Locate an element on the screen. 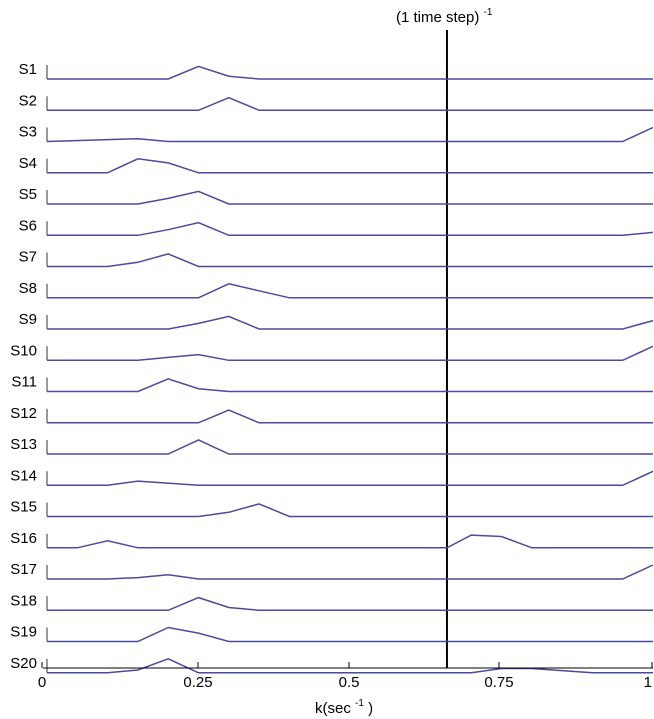  series-line-s14 is located at coordinates (350, 478).